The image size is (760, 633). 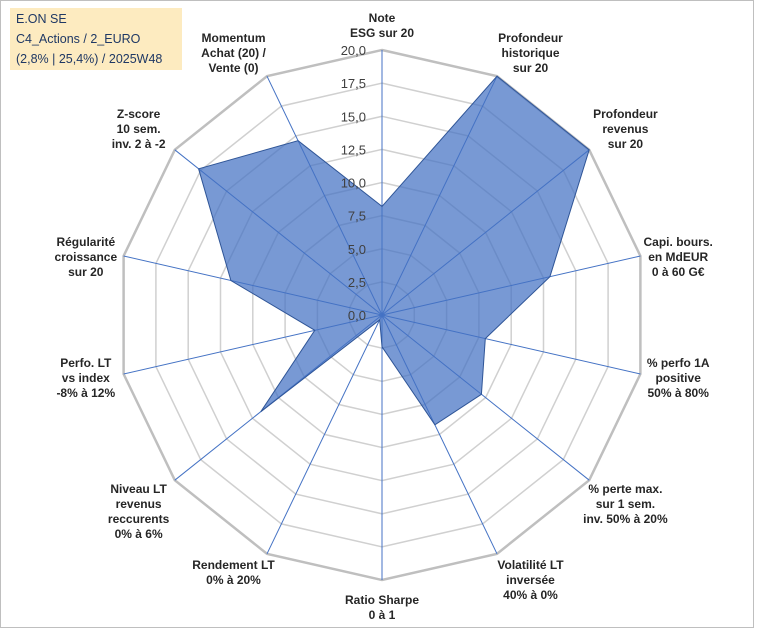 What do you see at coordinates (382, 600) in the screenshot?
I see `axis-label-line: Ratio Sharpe` at bounding box center [382, 600].